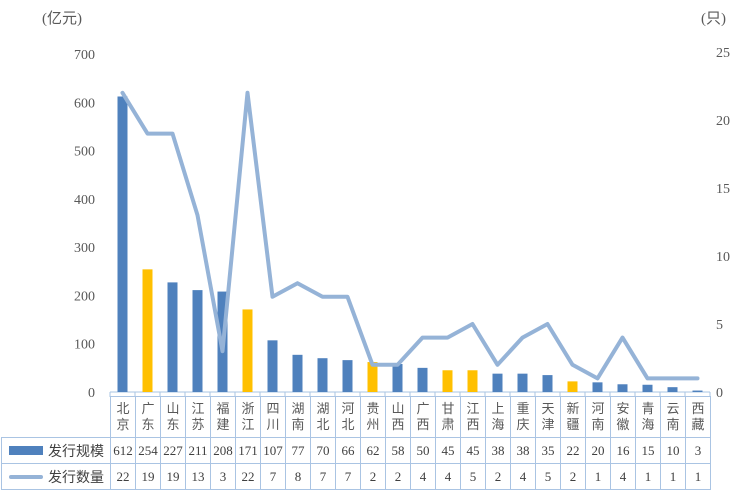 The width and height of the screenshot is (748, 497). I want to click on right-axis-tick-label: 25, so click(723, 53).